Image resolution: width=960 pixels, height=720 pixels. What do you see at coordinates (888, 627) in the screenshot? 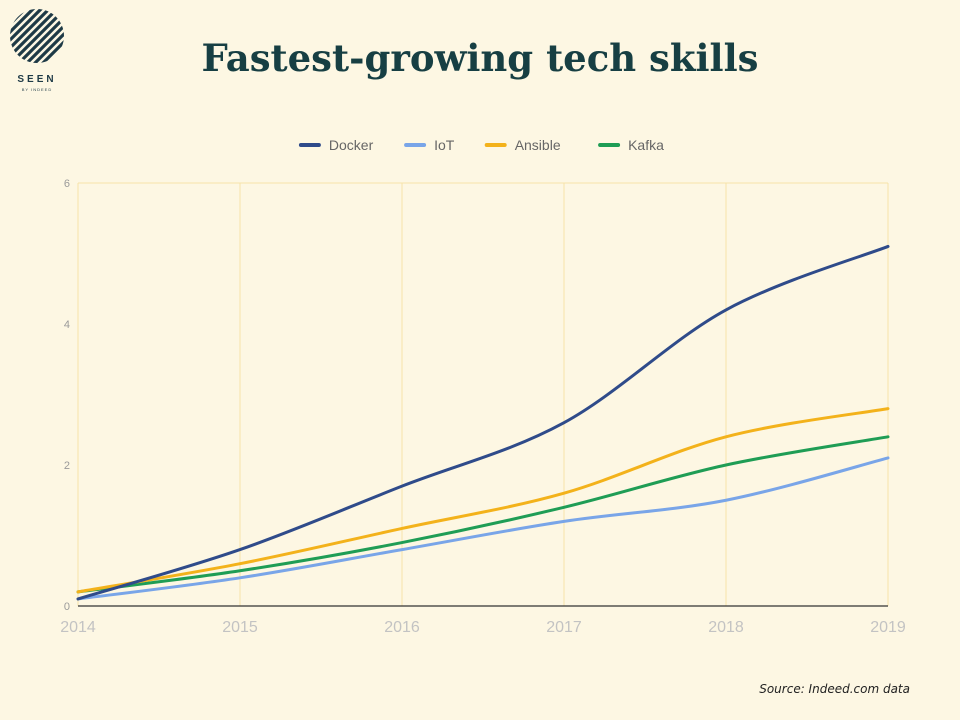
I see `x-tick-label-2019: 2019` at bounding box center [888, 627].